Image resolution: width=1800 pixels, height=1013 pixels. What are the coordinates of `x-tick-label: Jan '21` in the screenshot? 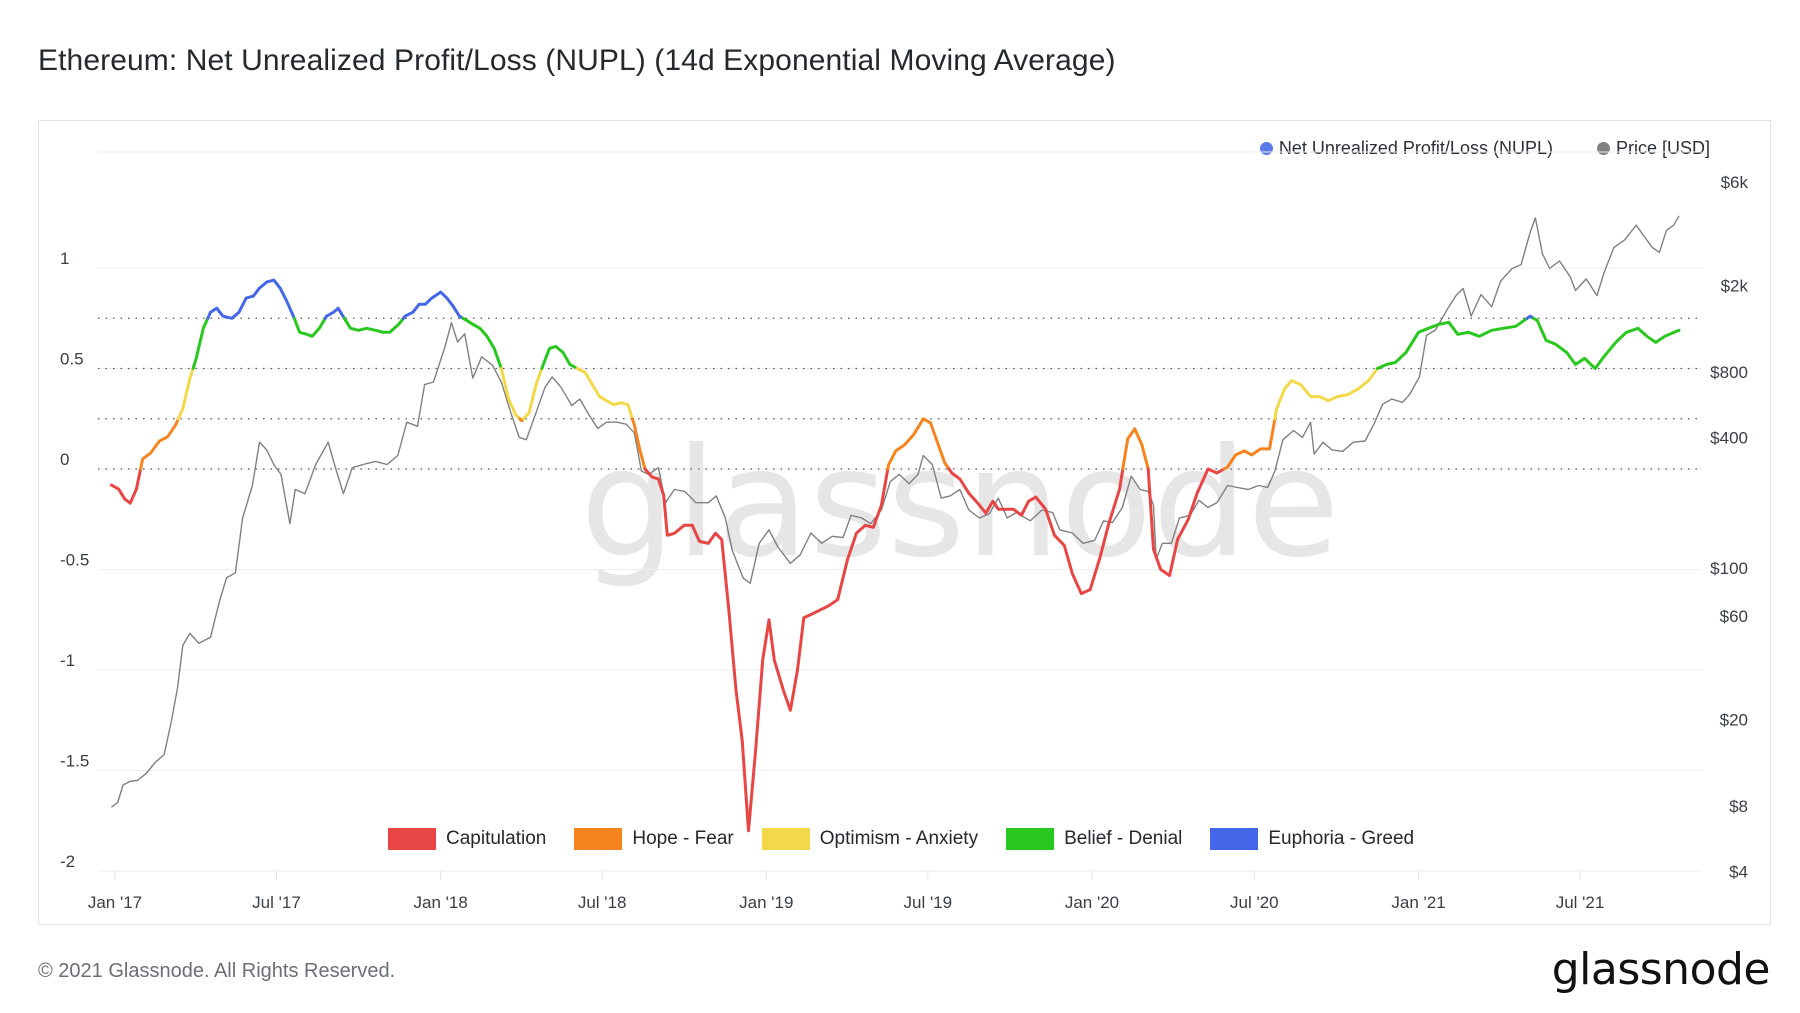 It's located at (1418, 902).